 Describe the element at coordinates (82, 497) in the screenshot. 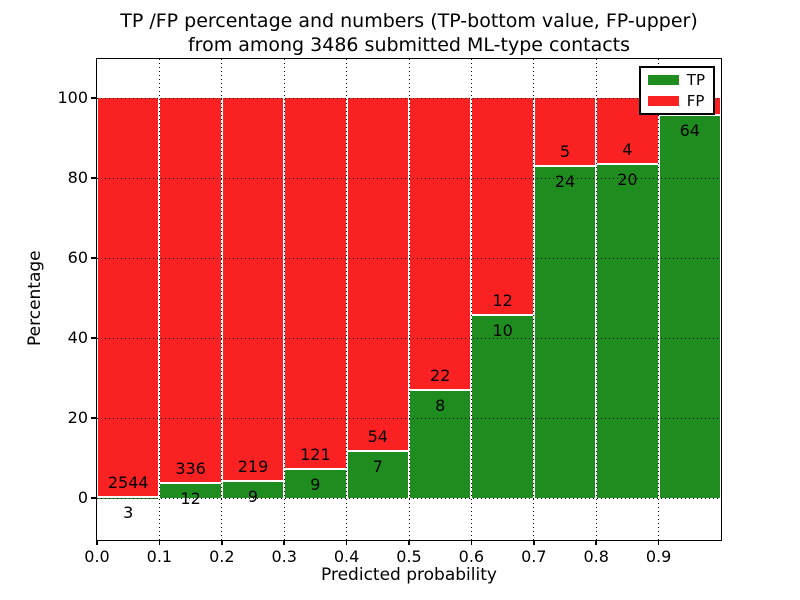

I see `y-tick-label: 0` at that location.